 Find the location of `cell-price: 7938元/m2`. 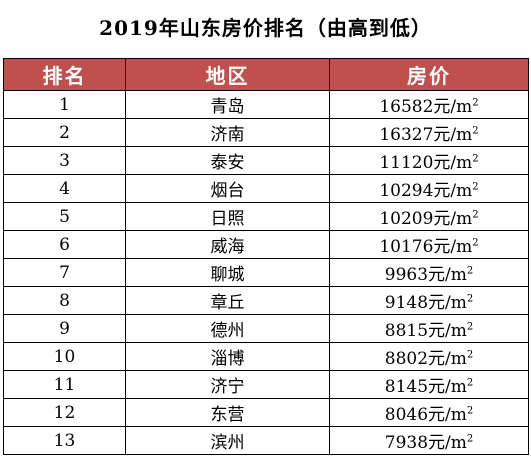

cell-price: 7938元/m2 is located at coordinates (429, 440).